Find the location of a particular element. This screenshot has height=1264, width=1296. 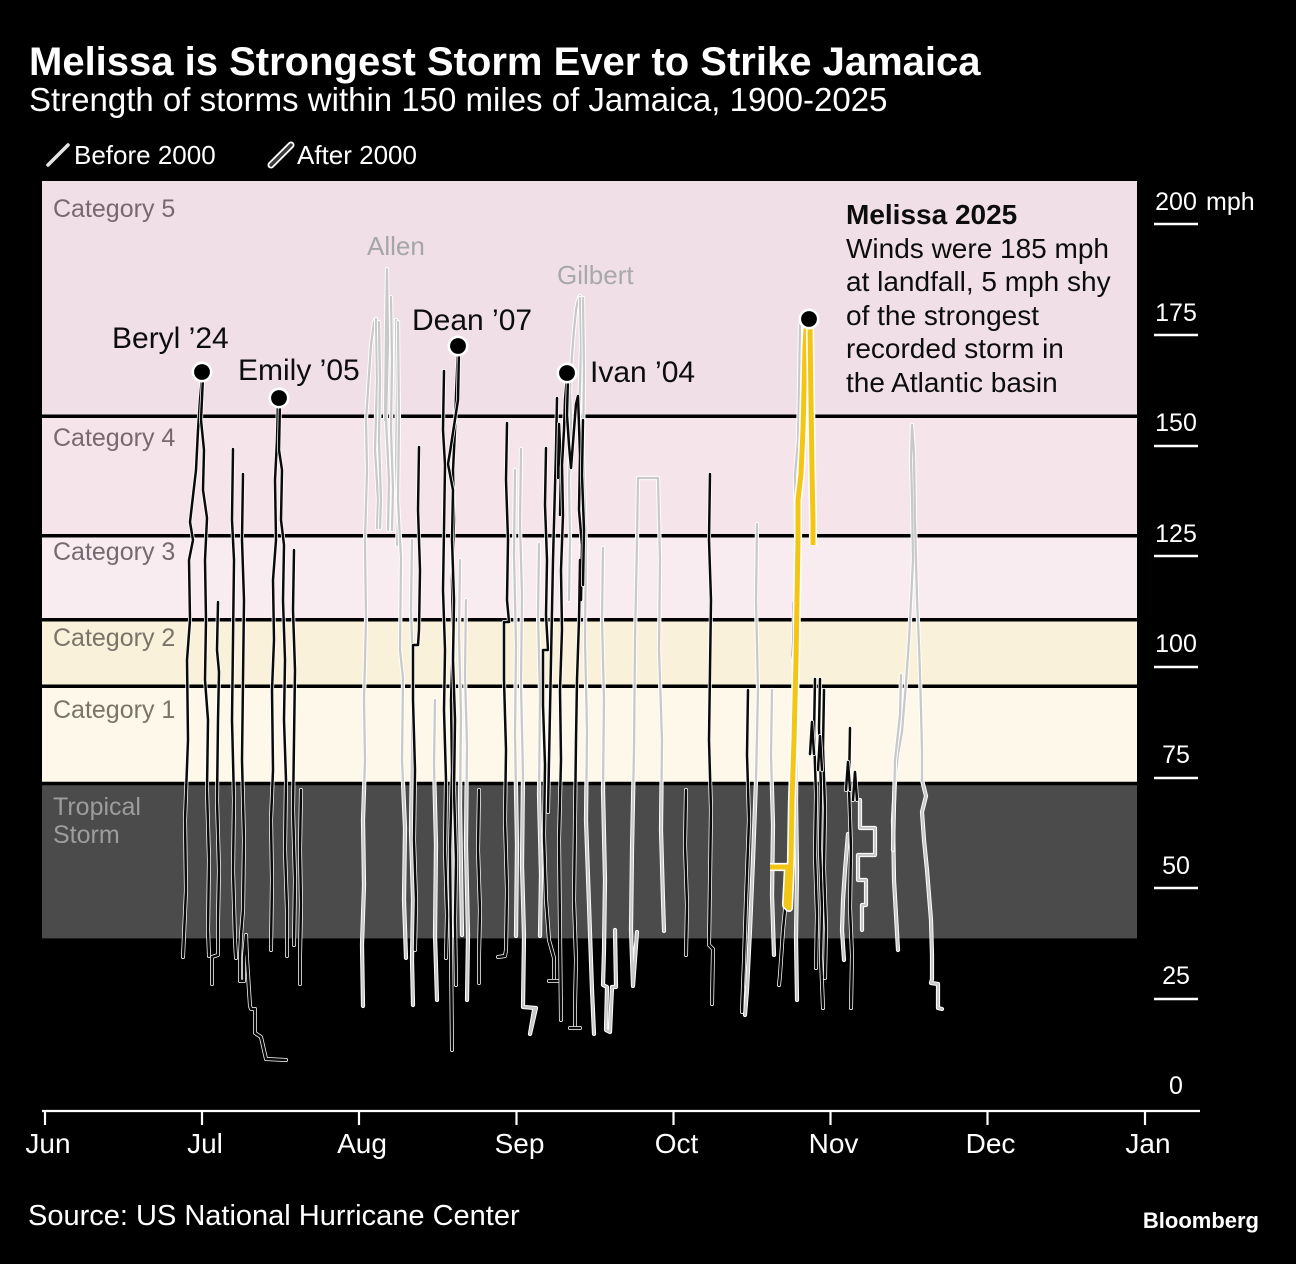

svg-text: After 2000 is located at coordinates (357, 155).